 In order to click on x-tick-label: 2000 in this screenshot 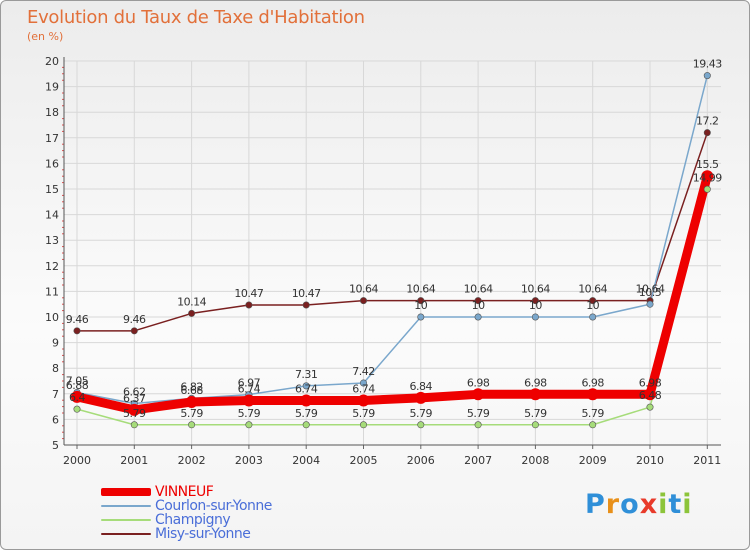, I will do `click(77, 460)`.